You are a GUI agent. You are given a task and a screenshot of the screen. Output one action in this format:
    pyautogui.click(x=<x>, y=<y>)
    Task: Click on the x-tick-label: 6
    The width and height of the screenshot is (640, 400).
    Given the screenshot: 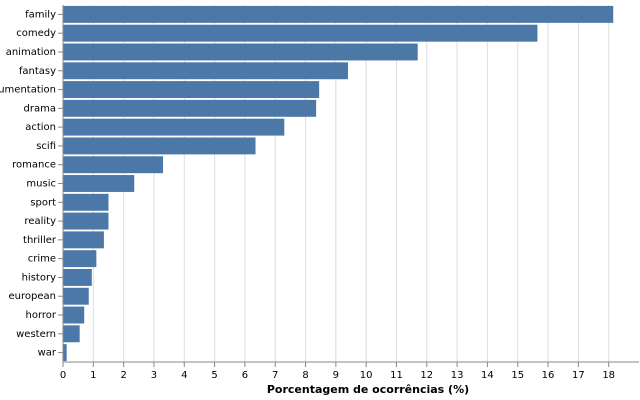 What is the action you would take?
    pyautogui.click(x=245, y=375)
    